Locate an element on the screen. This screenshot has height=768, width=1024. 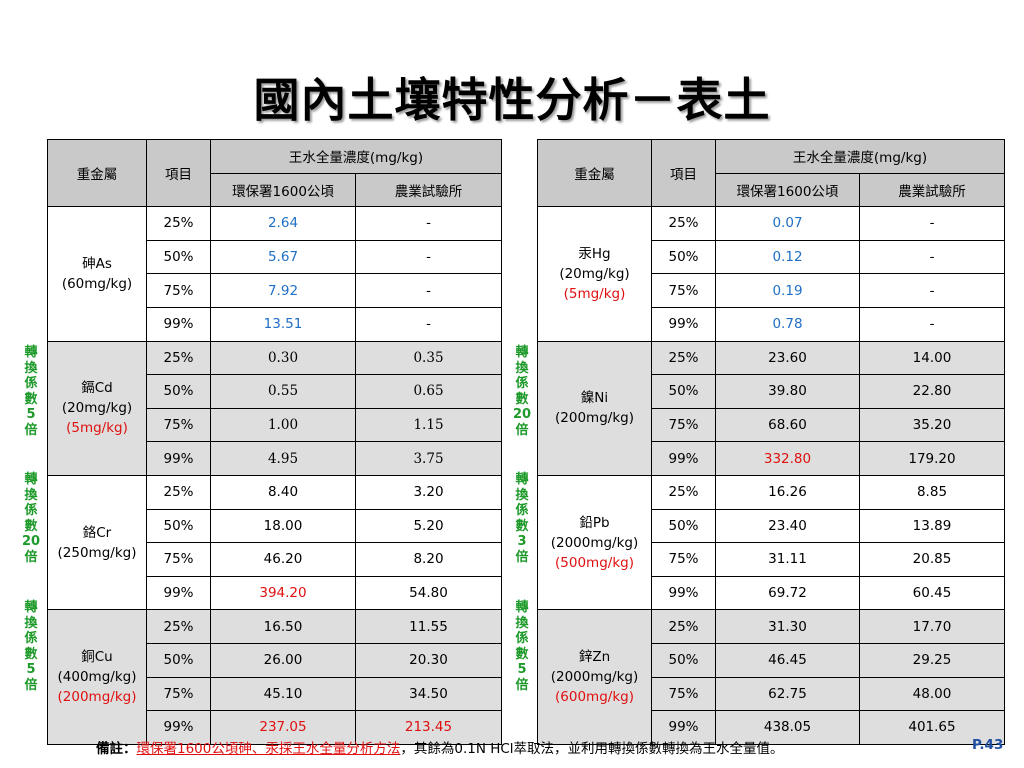
header-metal: 重金屬 is located at coordinates (97, 173).